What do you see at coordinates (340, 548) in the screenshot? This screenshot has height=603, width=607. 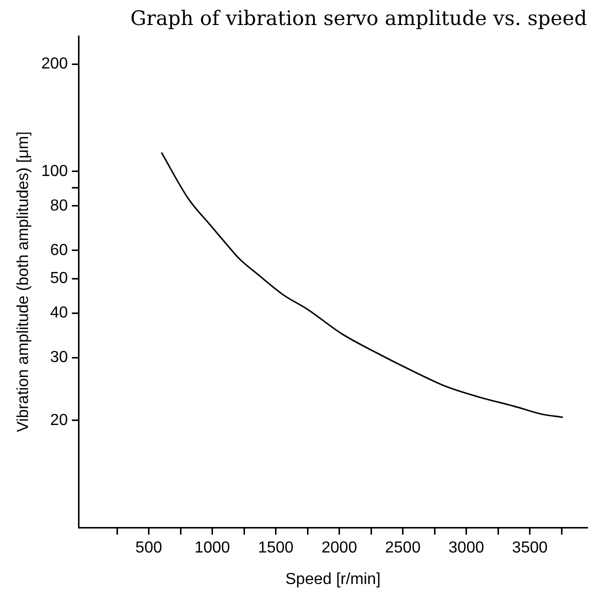 I see `x-tick-label: 2000` at bounding box center [340, 548].